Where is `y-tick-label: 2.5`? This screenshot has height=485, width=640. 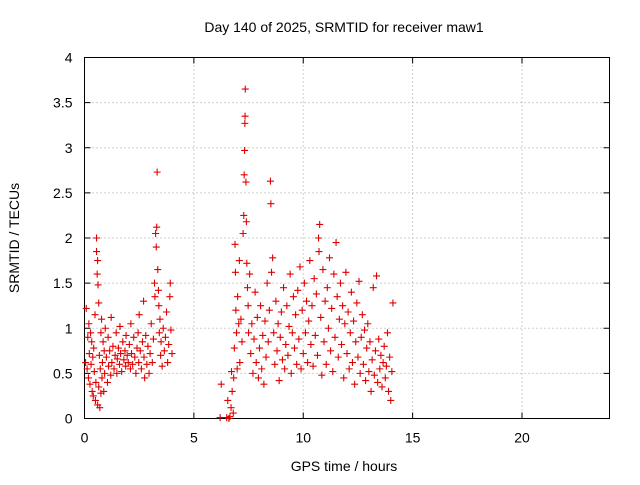 y-tick-label: 2.5 is located at coordinates (63, 193).